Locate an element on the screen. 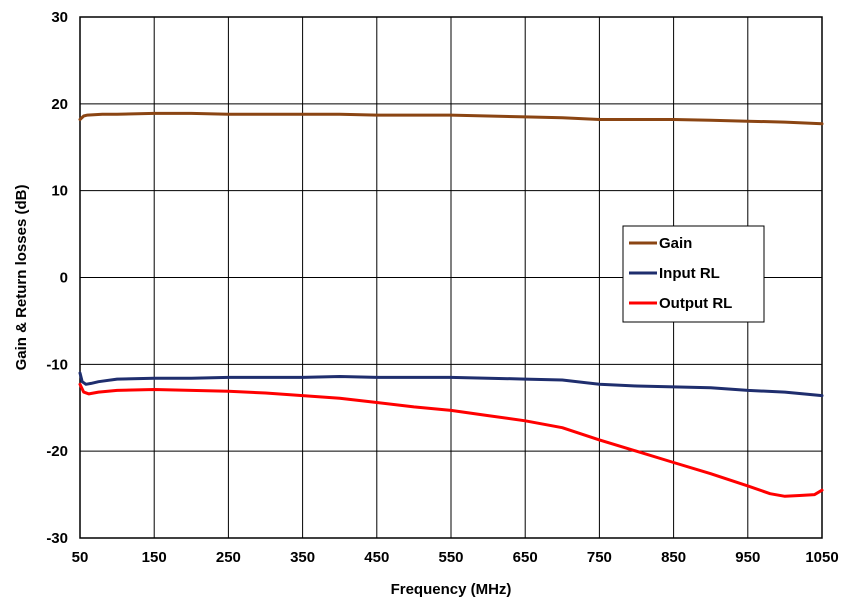 Image resolution: width=847 pixels, height=606 pixels. x-tick-label: 50 is located at coordinates (80, 557).